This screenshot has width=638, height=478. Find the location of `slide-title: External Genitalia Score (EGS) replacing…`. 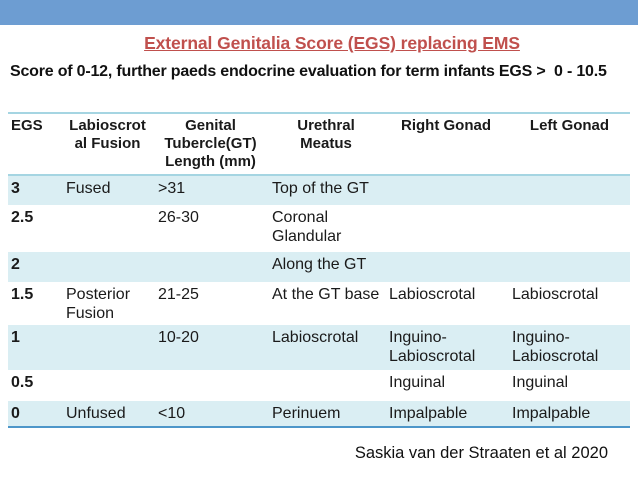

slide-title: External Genitalia Score (EGS) replacing… is located at coordinates (332, 43).